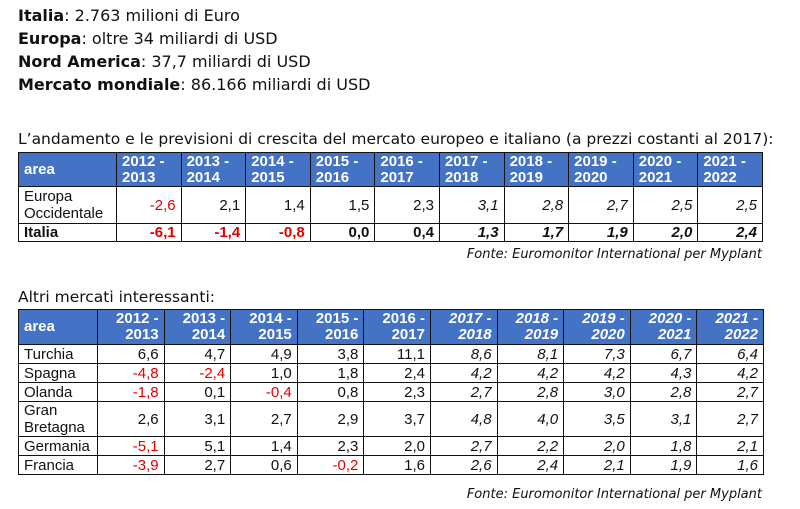 Image resolution: width=800 pixels, height=509 pixels. I want to click on row-area-label: Gran Bretagna, so click(58, 419).